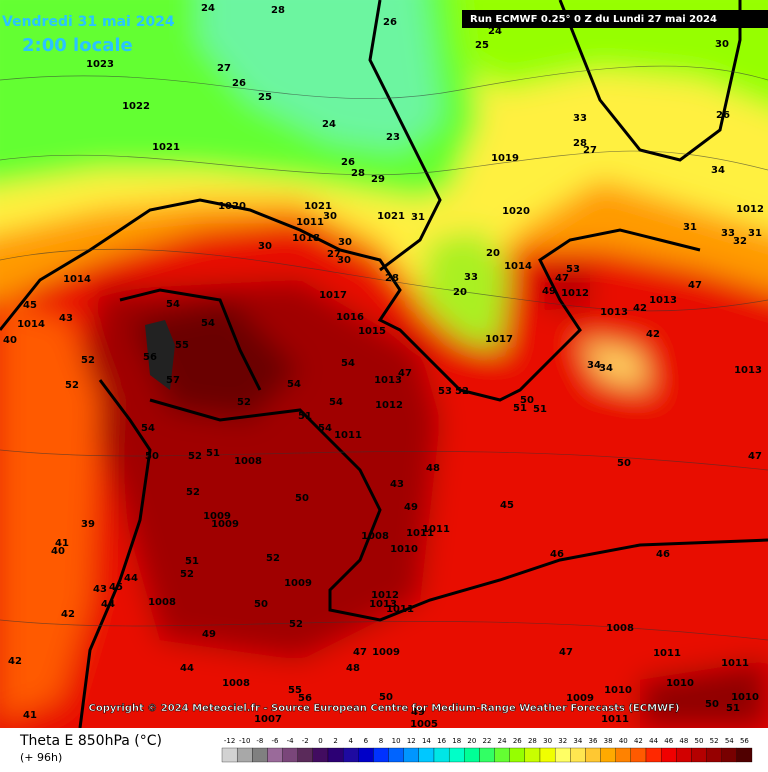  What do you see at coordinates (573, 269) in the screenshot?
I see `map-label: 53` at bounding box center [573, 269].